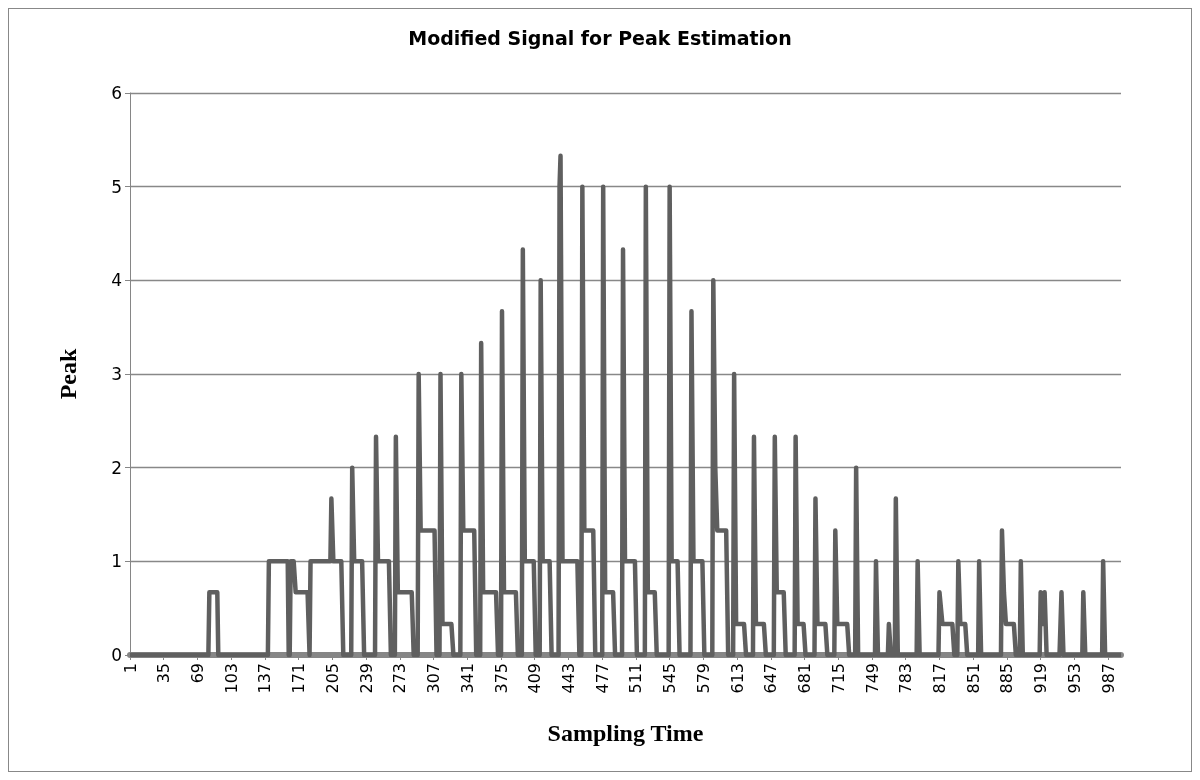 The height and width of the screenshot is (780, 1200). Describe the element at coordinates (737, 678) in the screenshot. I see `x-tick-label: 613` at that location.